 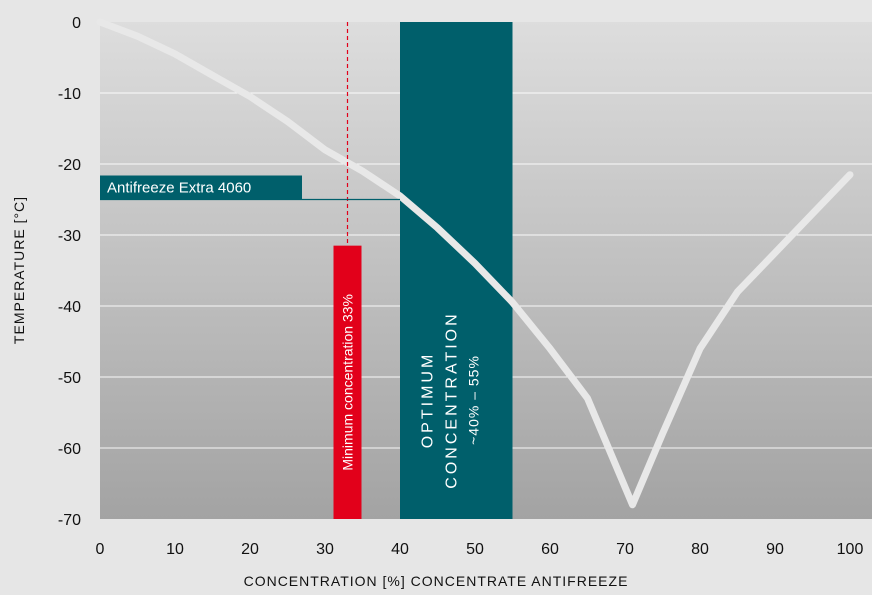 What do you see at coordinates (69, 520) in the screenshot?
I see `y-tick-label: -70` at bounding box center [69, 520].